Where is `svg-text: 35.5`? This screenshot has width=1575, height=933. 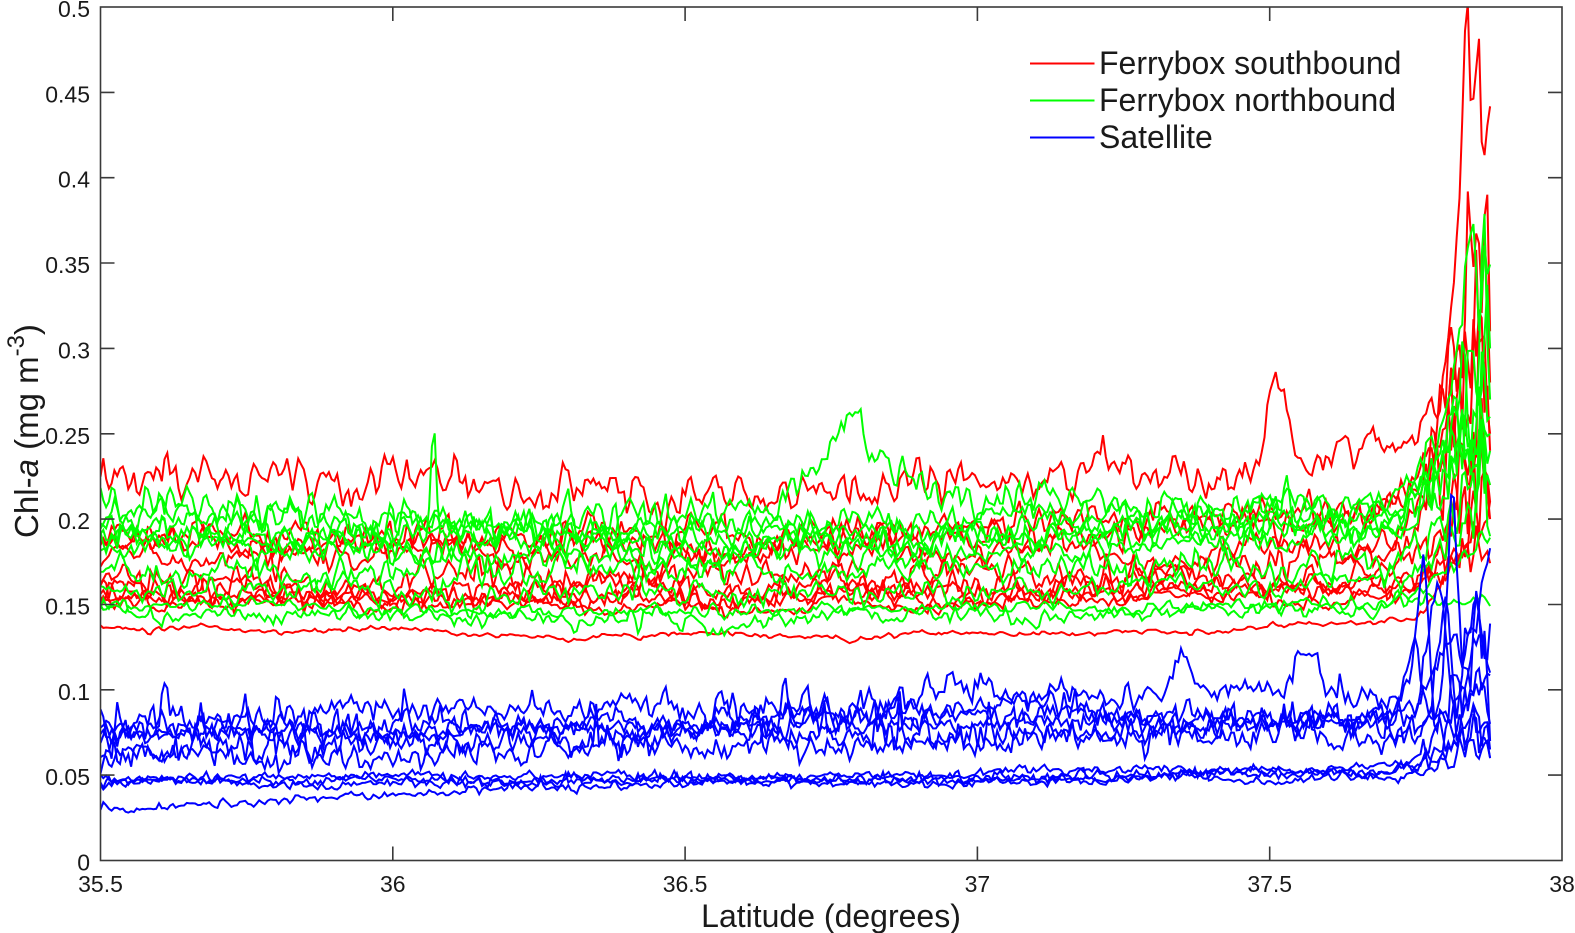
svg-text: 35.5 is located at coordinates (100, 884).